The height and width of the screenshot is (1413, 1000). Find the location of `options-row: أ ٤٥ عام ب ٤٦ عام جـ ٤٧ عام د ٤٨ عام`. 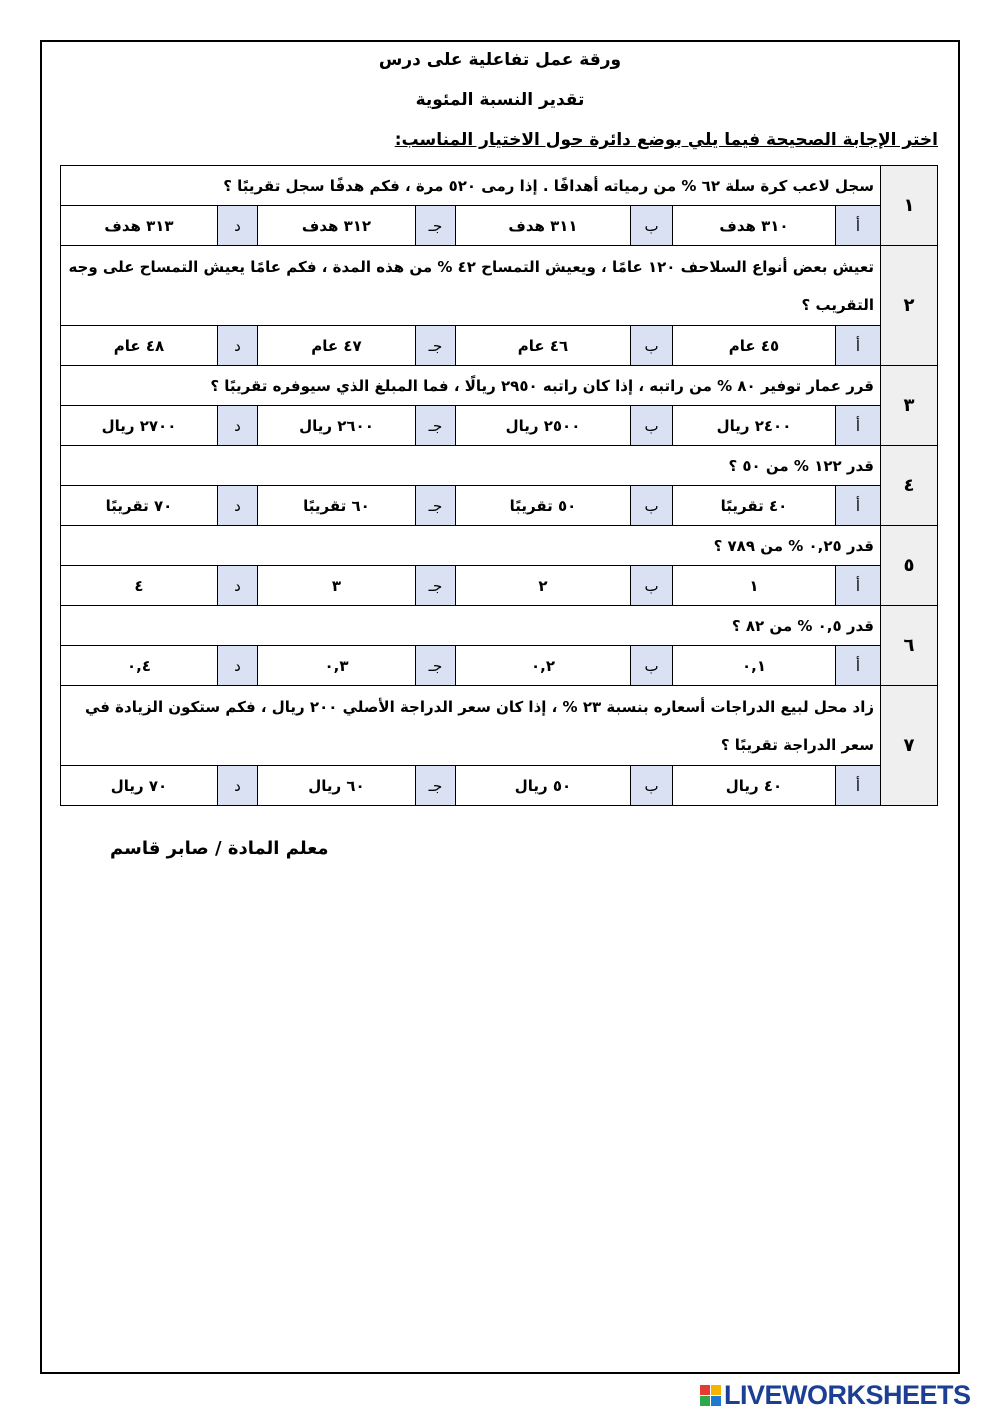

options-row: أ ٤٥ عام ب ٤٦ عام جـ ٤٧ عام د ٤٨ عام is located at coordinates (499, 345).